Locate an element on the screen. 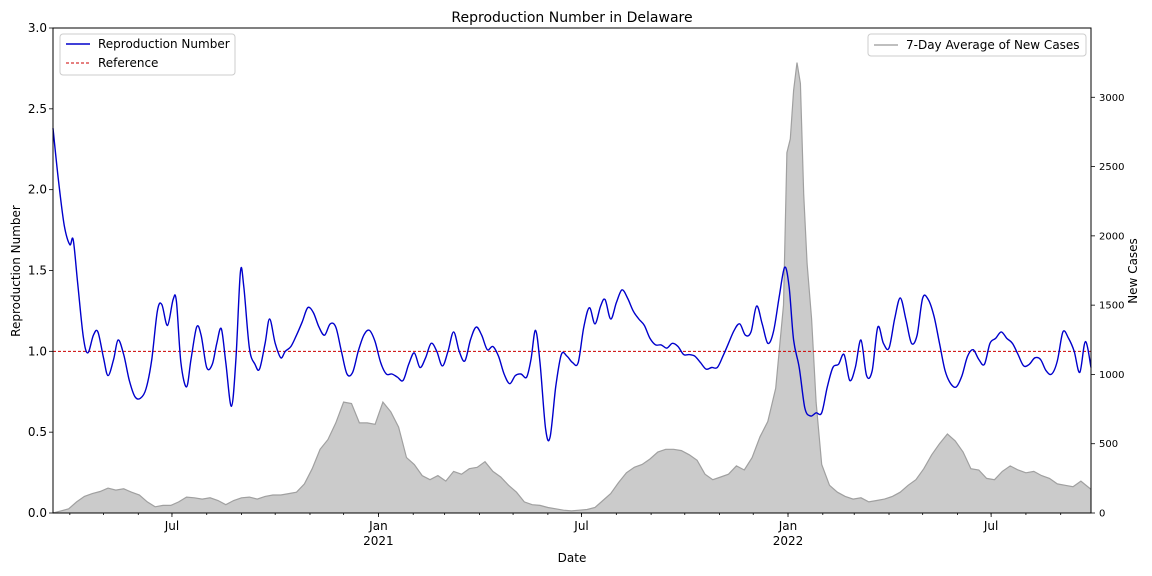 The width and height of the screenshot is (1152, 576). y-tick-label: 2.0 is located at coordinates (37, 190).